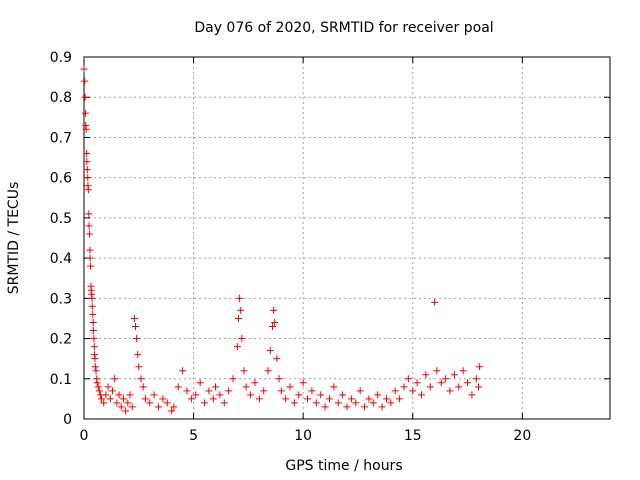 This screenshot has height=480, width=640. Describe the element at coordinates (303, 436) in the screenshot. I see `x-tick-label: 10` at that location.